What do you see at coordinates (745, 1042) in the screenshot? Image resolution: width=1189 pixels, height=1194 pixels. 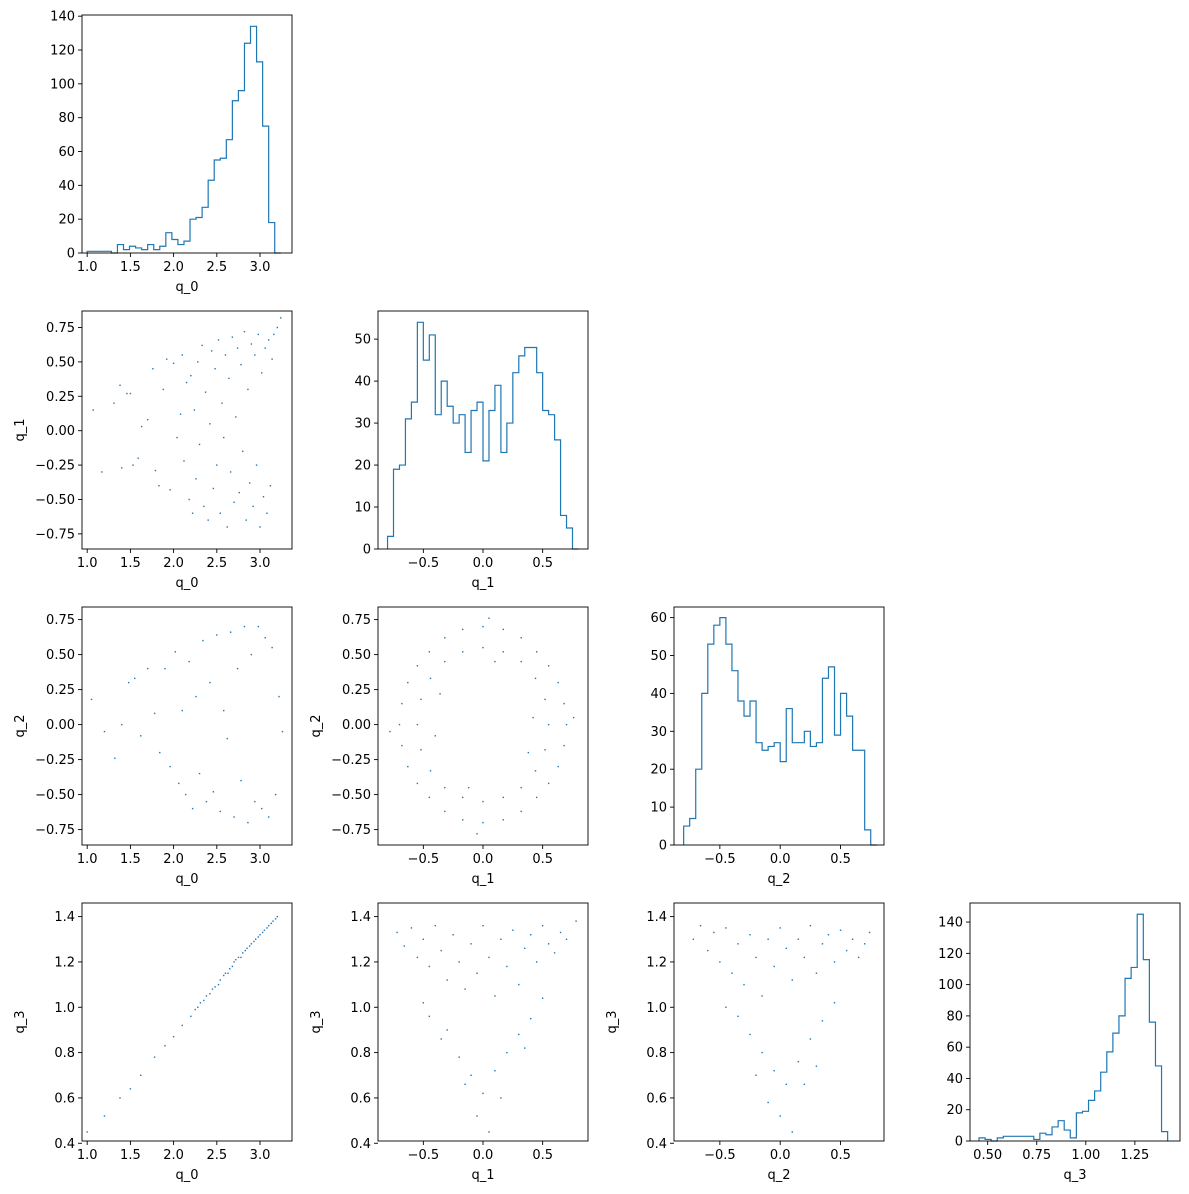 I see `panel-scatter-q2-q3: −0.5 0.0 0.5 0.4 0.6 0.8 1.0 1.2 1.4 q_2 q_3` at bounding box center [745, 1042].